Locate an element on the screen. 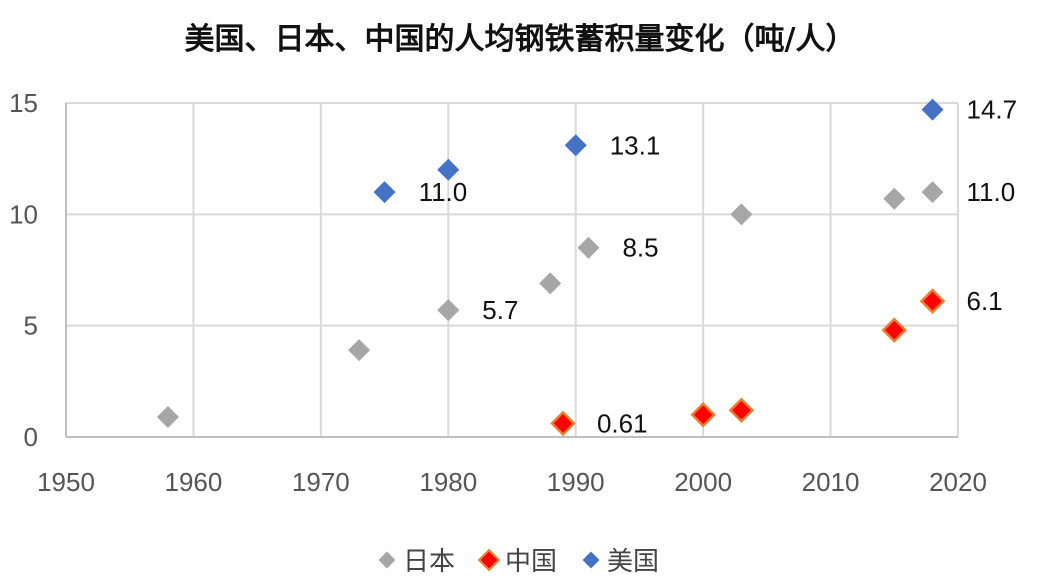  data-label: 6.1 is located at coordinates (985, 301).